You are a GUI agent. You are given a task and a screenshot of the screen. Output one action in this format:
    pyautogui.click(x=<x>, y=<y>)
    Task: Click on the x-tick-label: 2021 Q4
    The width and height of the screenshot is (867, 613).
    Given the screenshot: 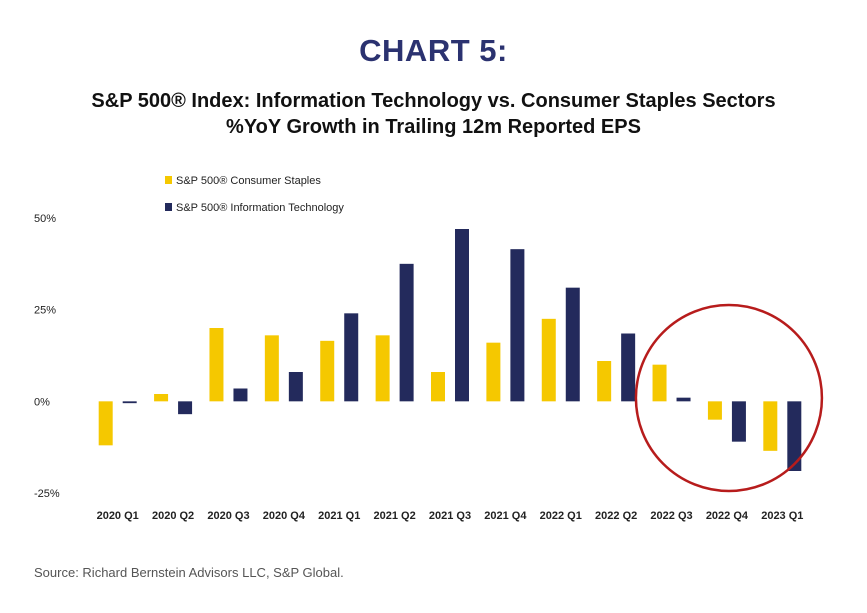 What is the action you would take?
    pyautogui.click(x=505, y=516)
    